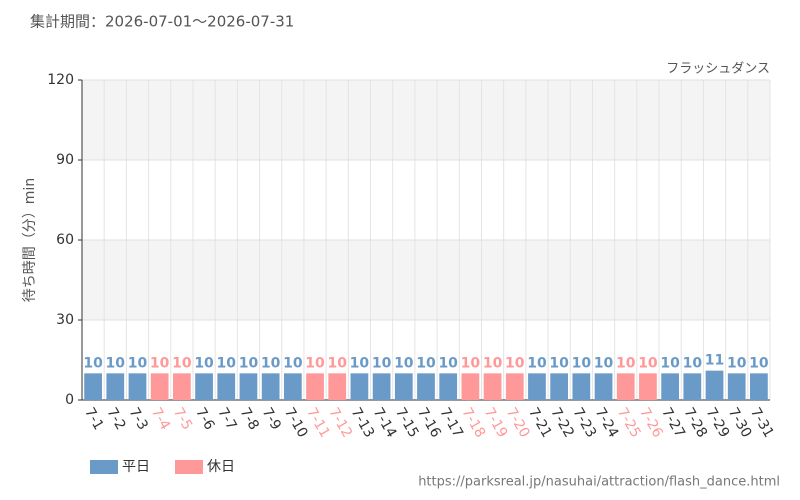  Describe the element at coordinates (65, 240) in the screenshot. I see `y-tick-label: 60` at that location.